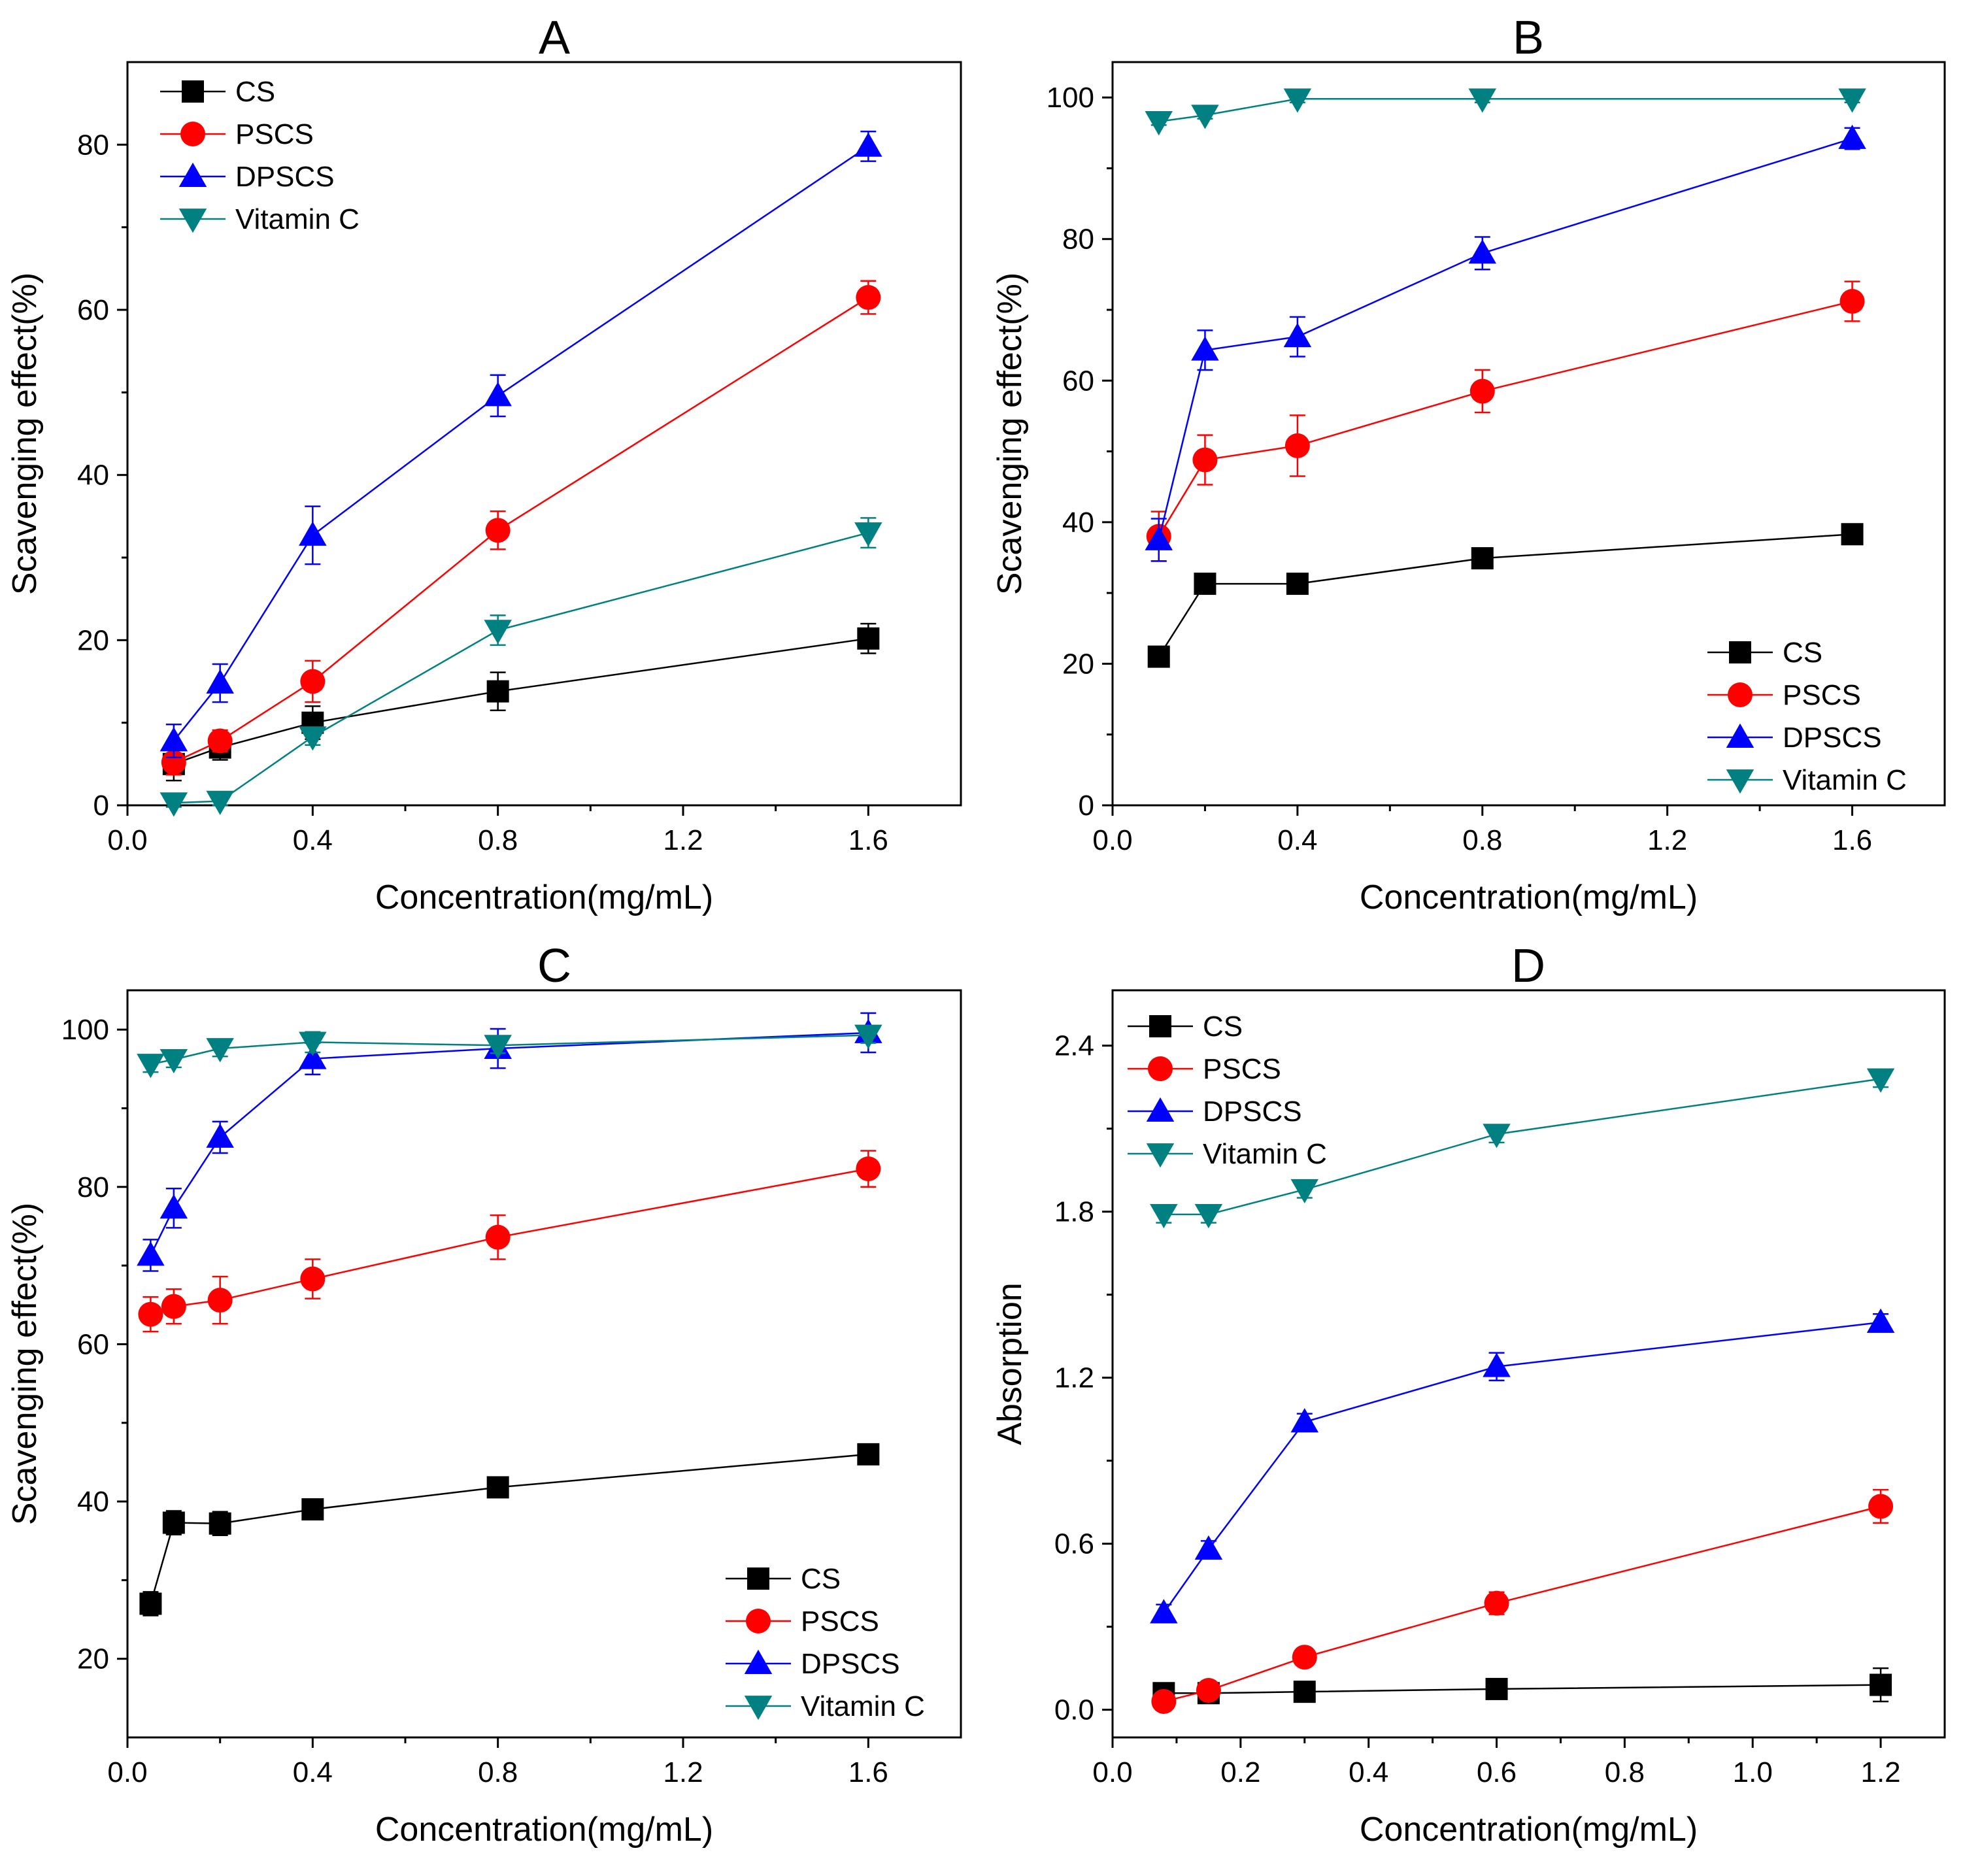 The height and width of the screenshot is (1876, 1963). What do you see at coordinates (683, 840) in the screenshot?
I see `x-tick-label: 1.2` at bounding box center [683, 840].